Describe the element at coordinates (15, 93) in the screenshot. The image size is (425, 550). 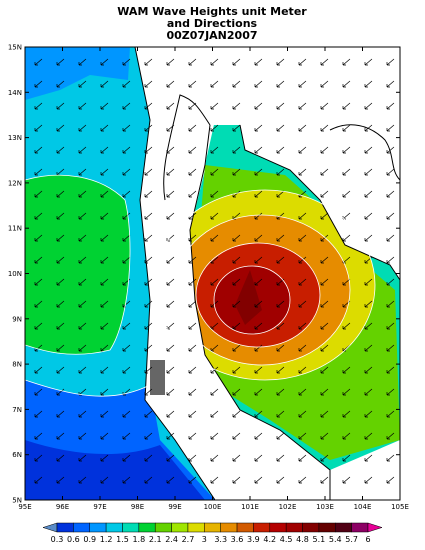
I see `lat-label: 14N` at that location.